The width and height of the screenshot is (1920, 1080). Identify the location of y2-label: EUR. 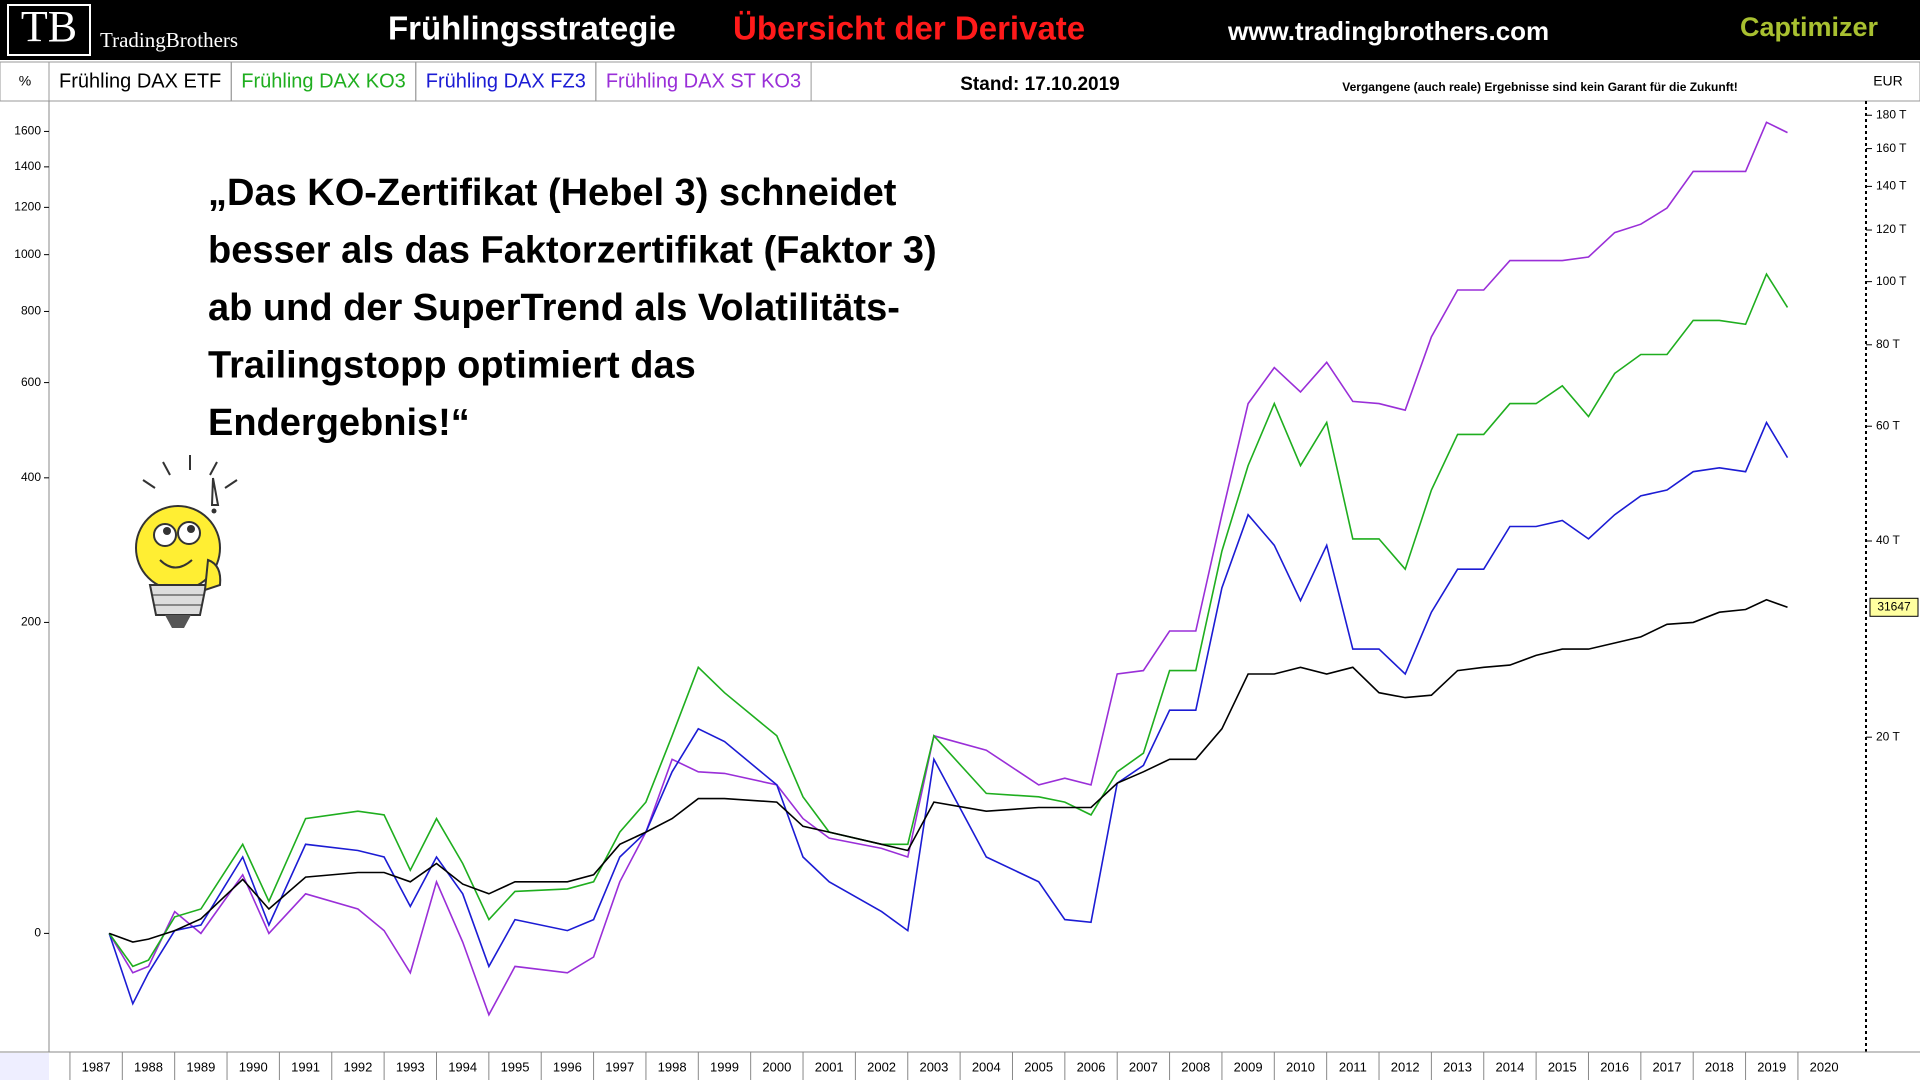
(1888, 81).